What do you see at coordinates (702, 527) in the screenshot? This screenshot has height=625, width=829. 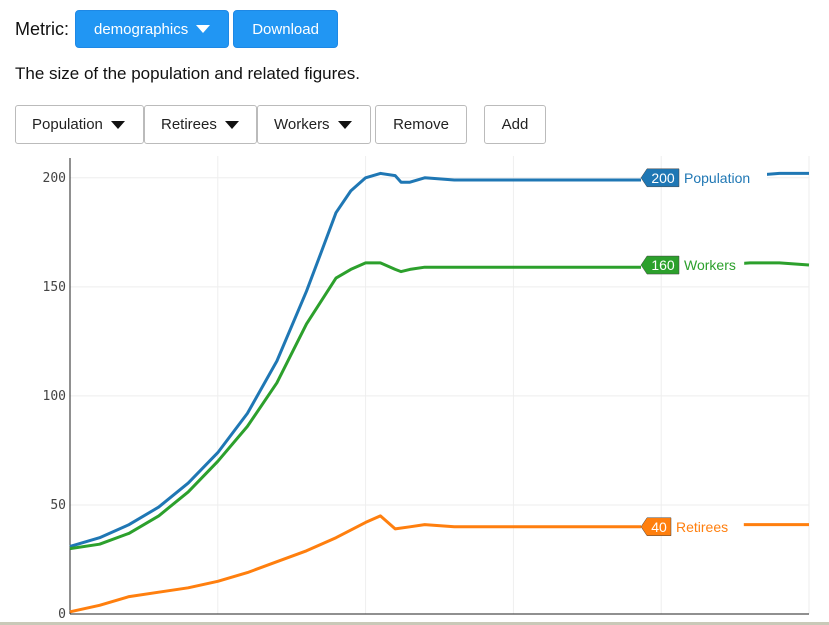 I see `series-name-label: Retirees` at bounding box center [702, 527].